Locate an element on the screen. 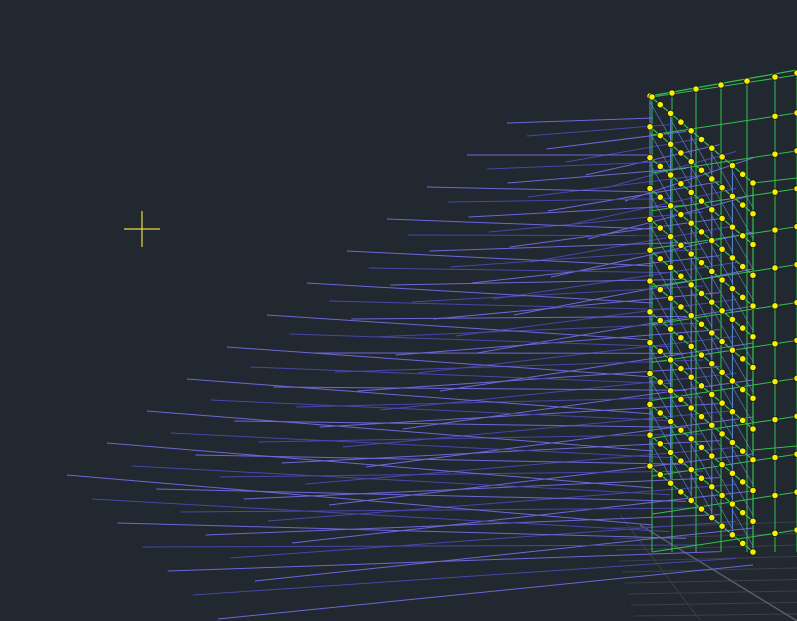 The image size is (797, 621). frame-nodes is located at coordinates (721, 312).